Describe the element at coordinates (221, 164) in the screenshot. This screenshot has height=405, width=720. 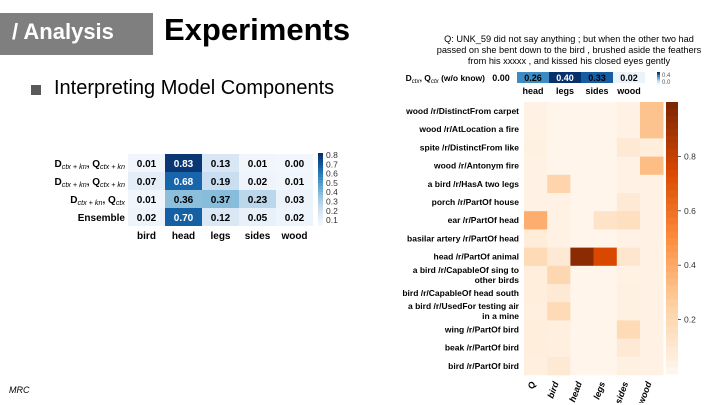
I see `cell-value-label: 0.13` at that location.